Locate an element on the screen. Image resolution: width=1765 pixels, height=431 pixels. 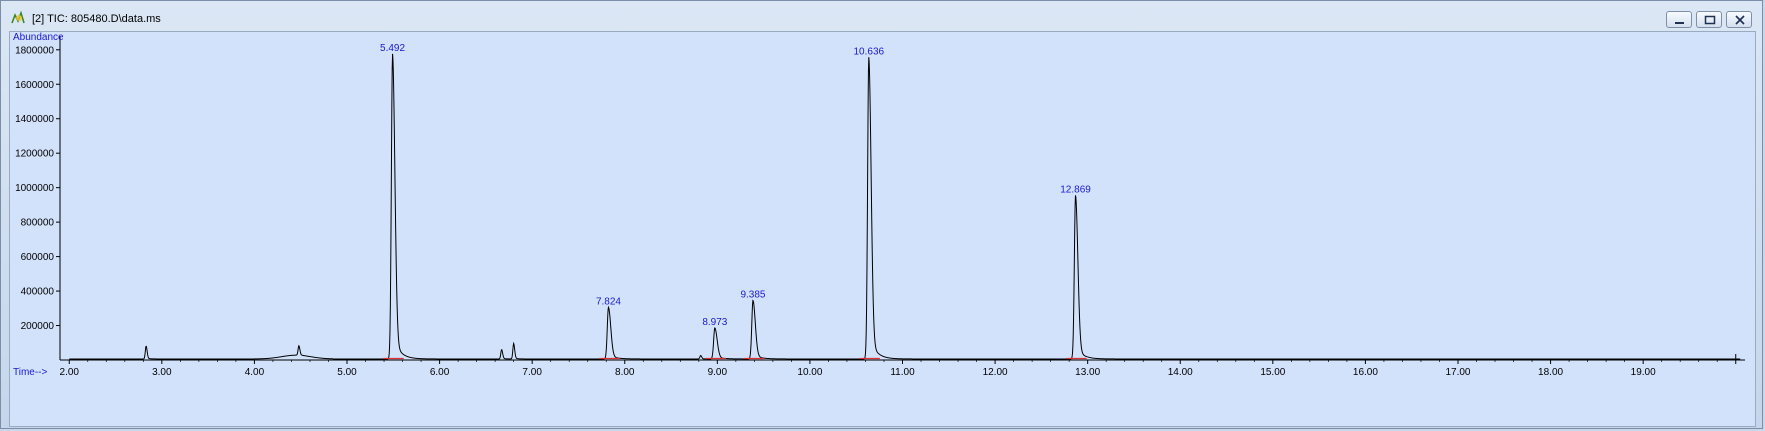
y-tick-label: 1000000 is located at coordinates (34, 188).